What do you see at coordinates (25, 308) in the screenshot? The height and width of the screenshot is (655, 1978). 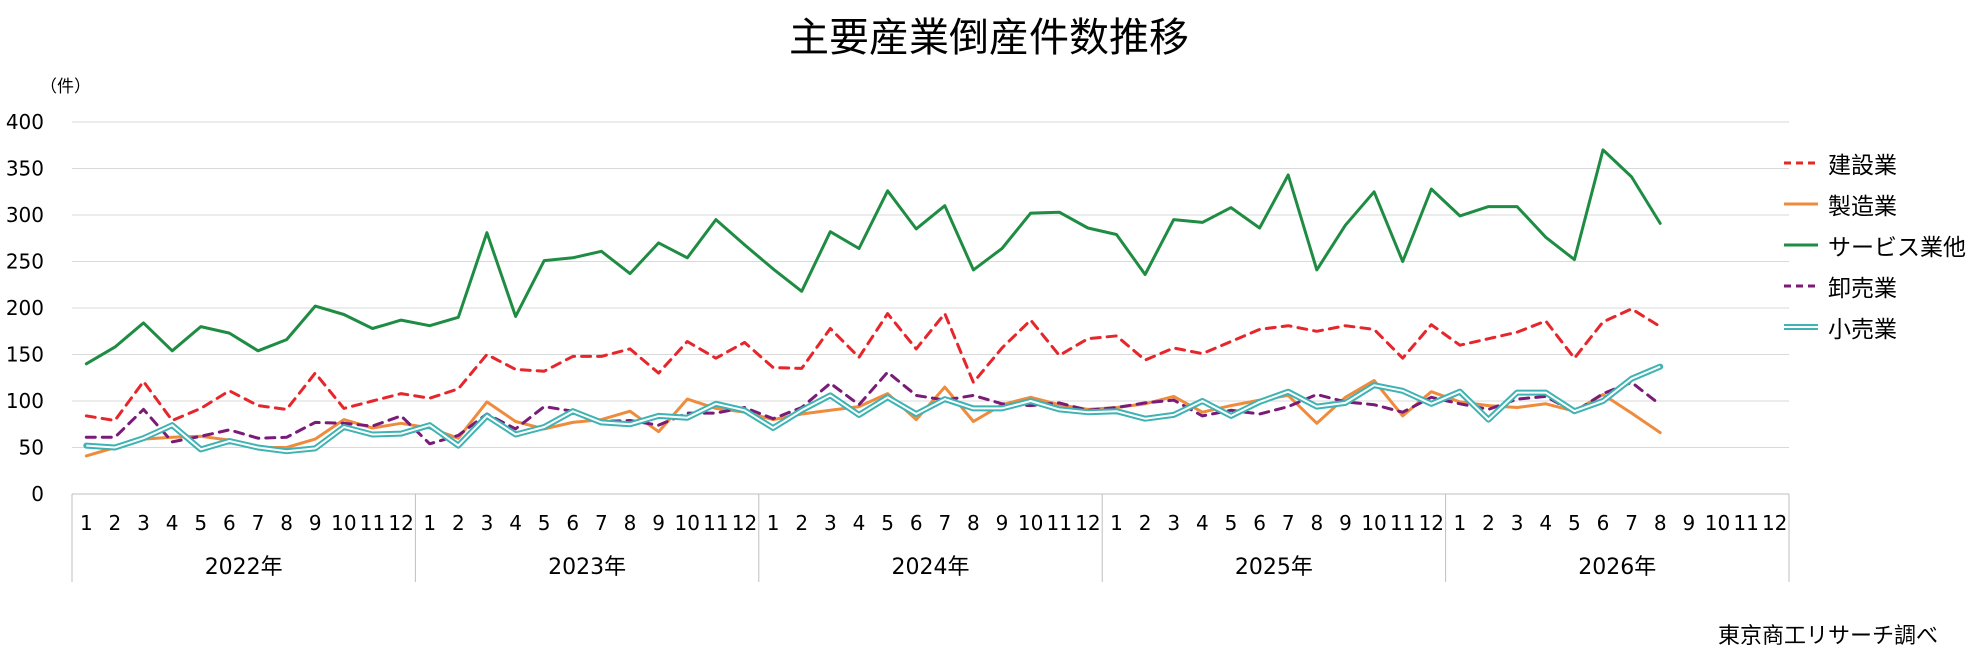 I see `y-tick-label: 200` at bounding box center [25, 308].